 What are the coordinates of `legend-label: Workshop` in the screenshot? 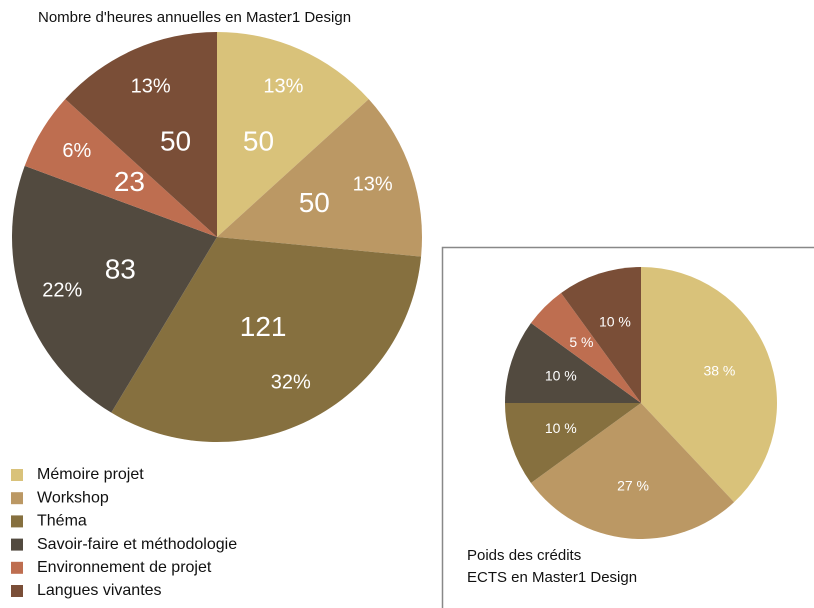 It's located at (73, 497).